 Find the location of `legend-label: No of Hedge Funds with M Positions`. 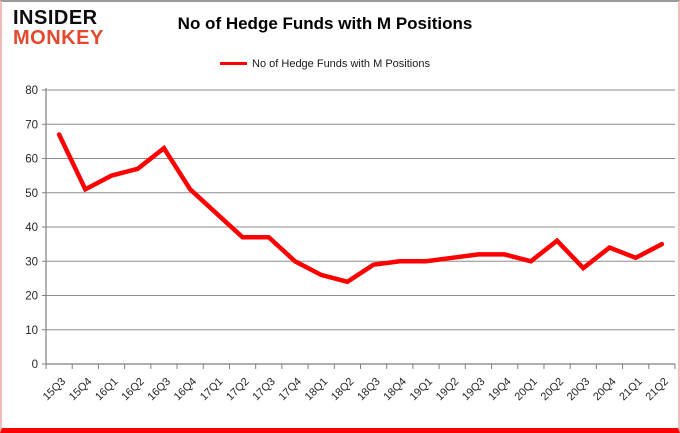

legend-label: No of Hedge Funds with M Positions is located at coordinates (341, 64).